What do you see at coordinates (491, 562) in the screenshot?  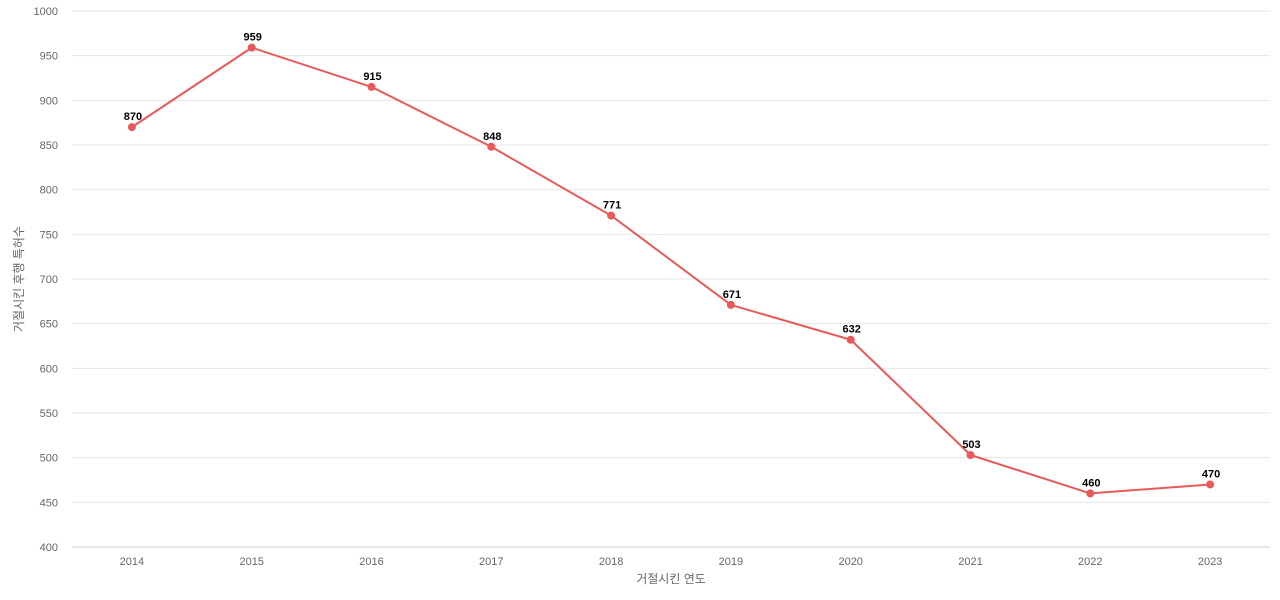 I see `x-tick-label-2017: 2017` at bounding box center [491, 562].